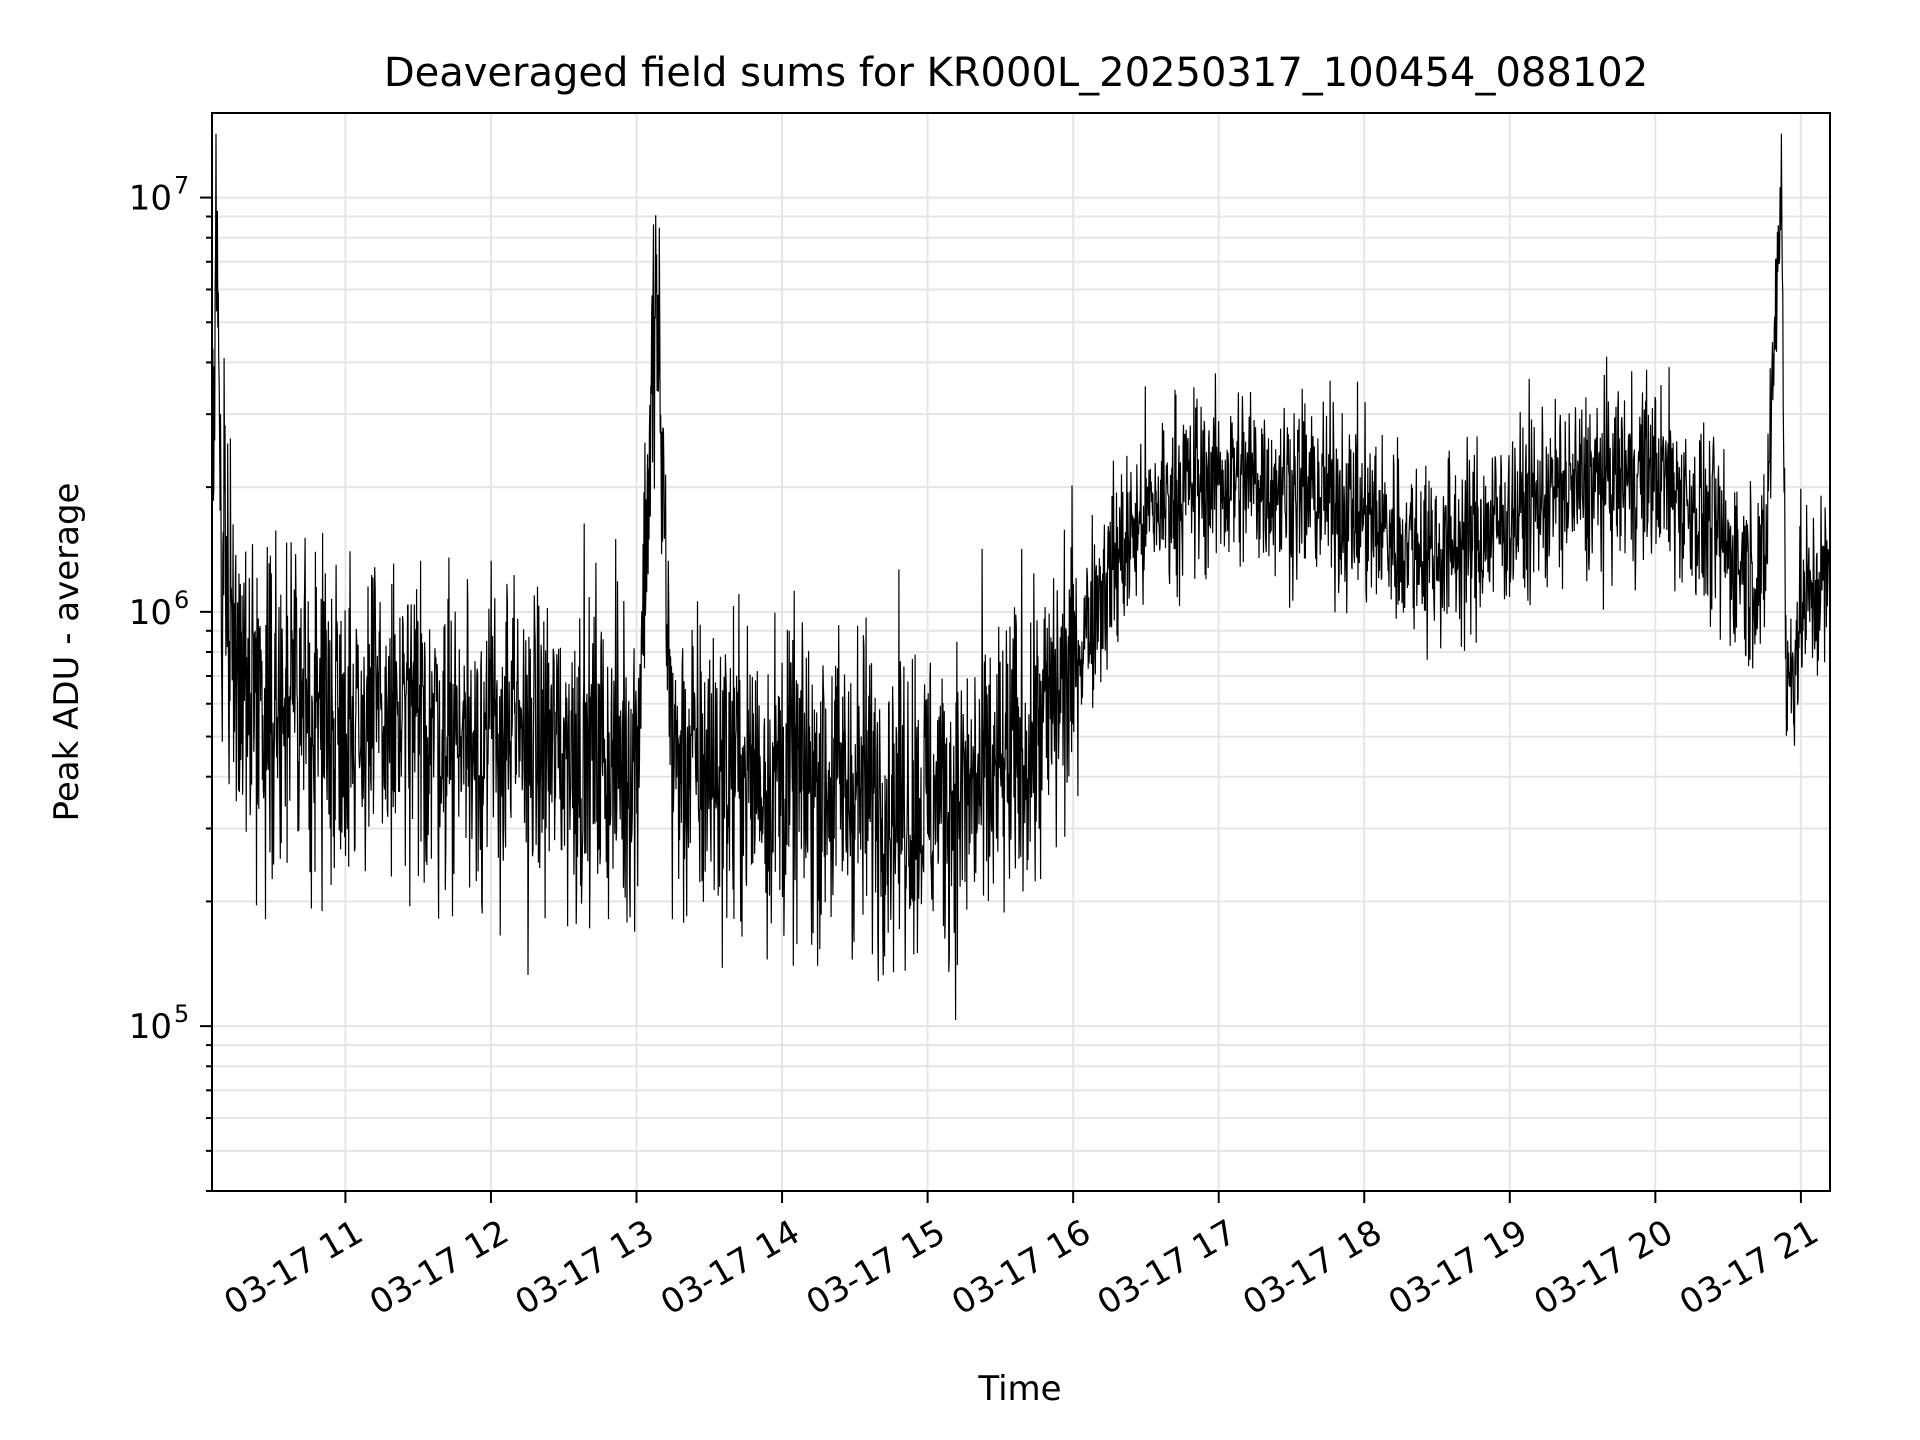  I want to click on y-tick-exponent: 7, so click(181, 186).